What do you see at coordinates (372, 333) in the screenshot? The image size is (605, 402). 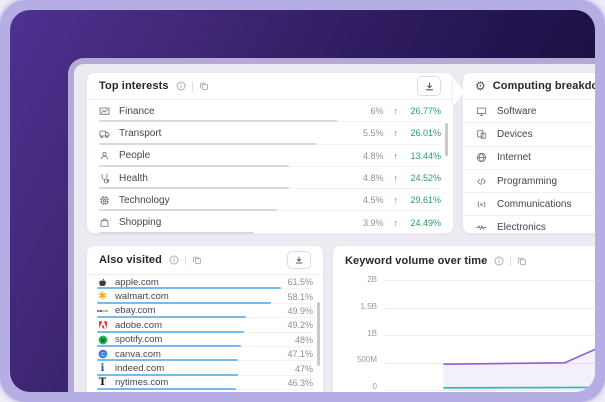 I see `y-tick-label: 1B` at bounding box center [372, 333].